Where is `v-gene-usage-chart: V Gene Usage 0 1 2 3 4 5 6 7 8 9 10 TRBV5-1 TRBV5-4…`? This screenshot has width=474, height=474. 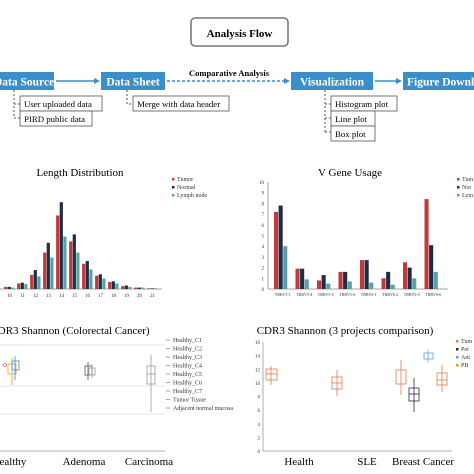 v-gene-usage-chart: V Gene Usage 0 1 2 3 4 5 6 7 8 9 10 TRBV5-1 TRBV5-4… is located at coordinates (366, 232).